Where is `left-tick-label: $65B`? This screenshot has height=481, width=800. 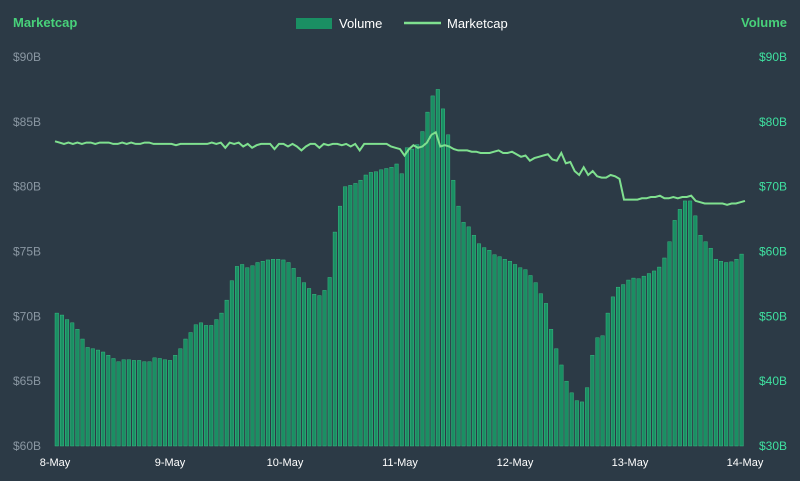 left-tick-label: $65B is located at coordinates (27, 381).